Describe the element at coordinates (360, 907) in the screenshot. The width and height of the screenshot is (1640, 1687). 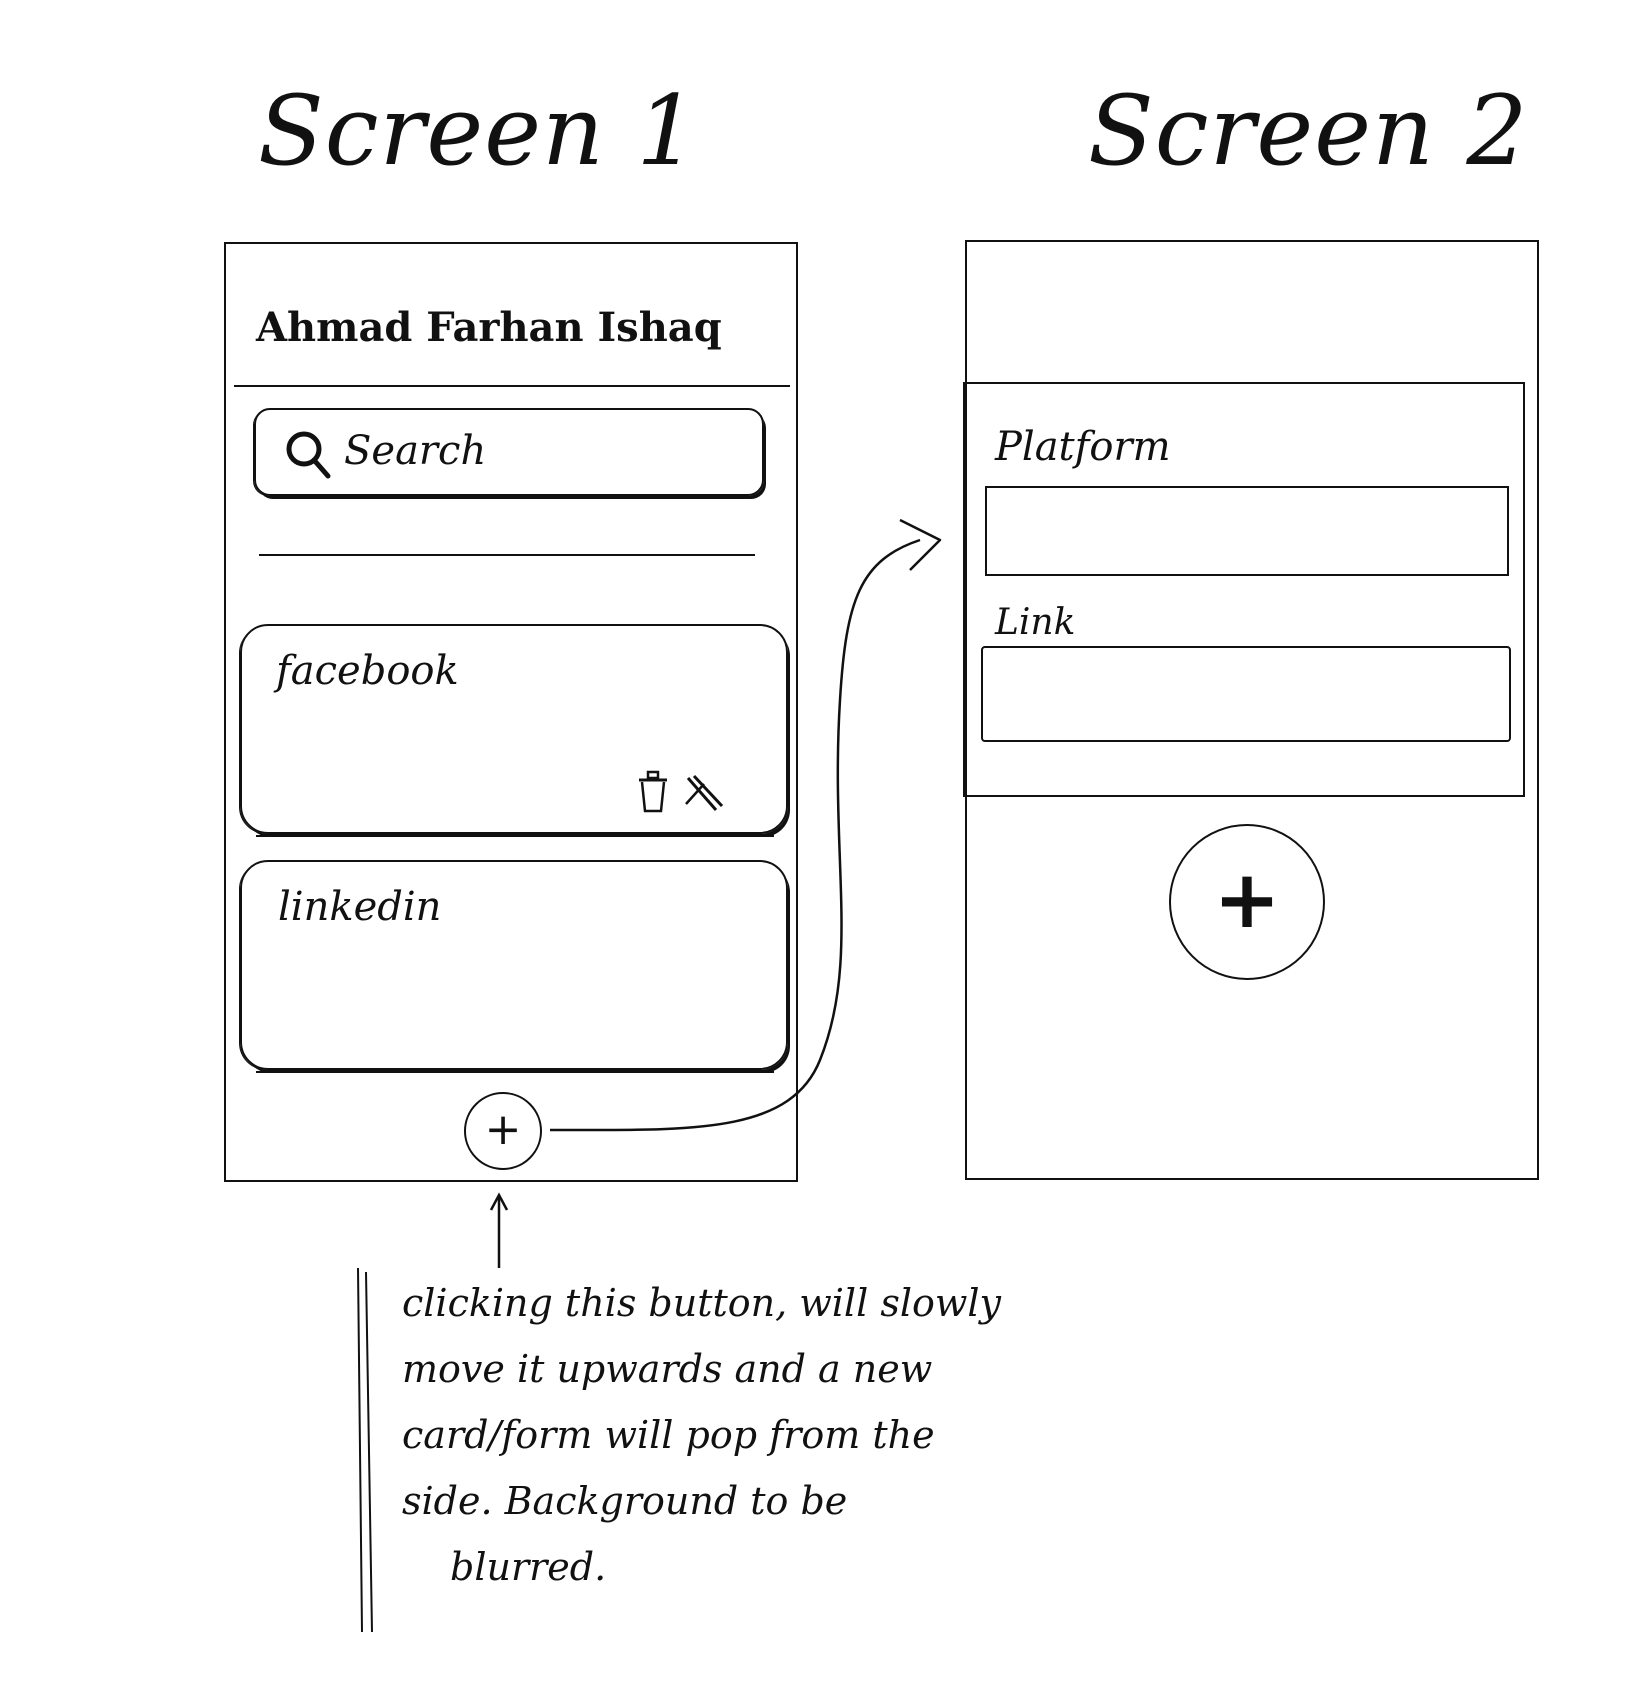
I see `card-linkedin-label: linkedin` at that location.